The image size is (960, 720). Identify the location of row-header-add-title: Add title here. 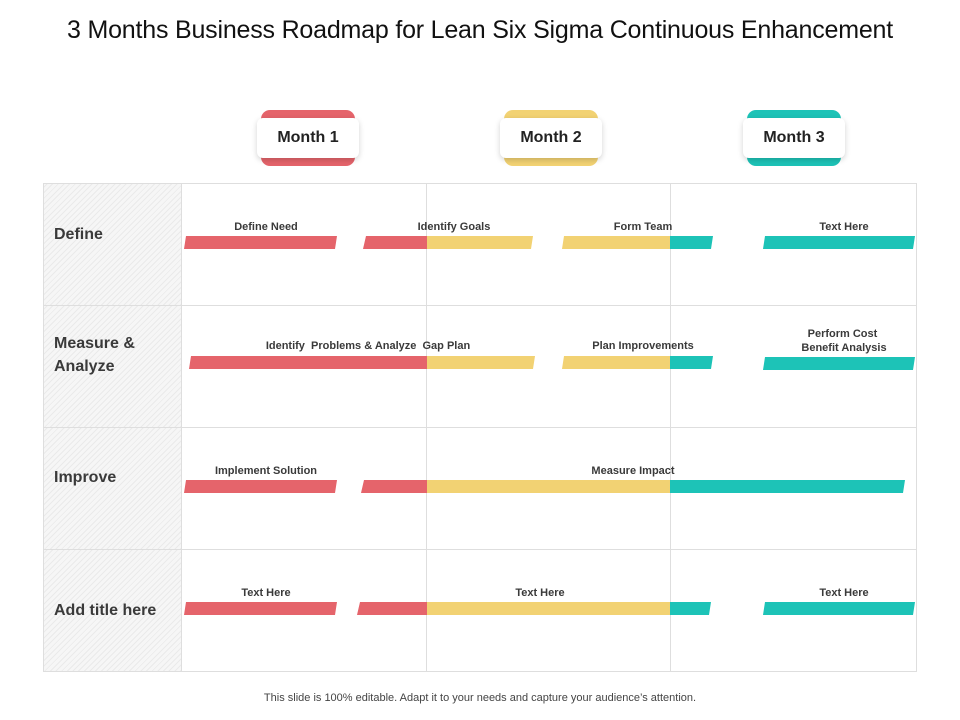
(112, 610).